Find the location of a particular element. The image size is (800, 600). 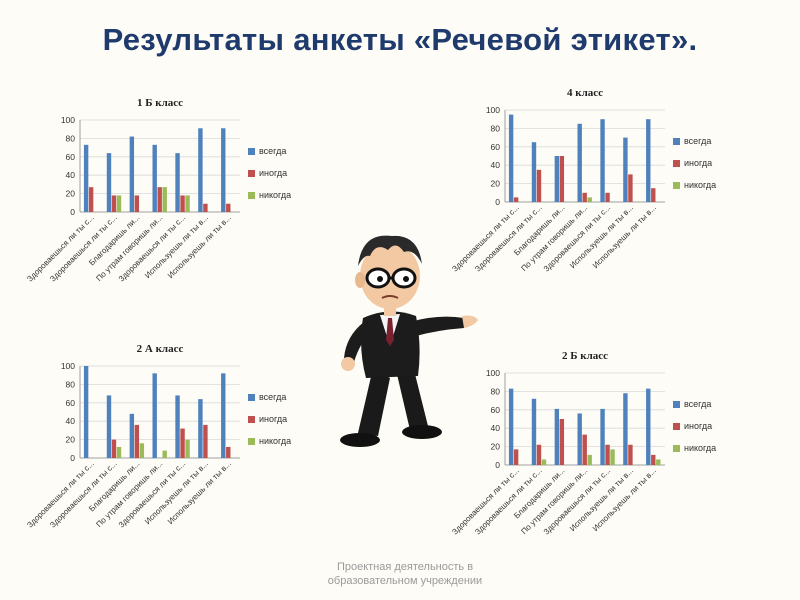

chart-title: 2 А класс is located at coordinates (160, 349).